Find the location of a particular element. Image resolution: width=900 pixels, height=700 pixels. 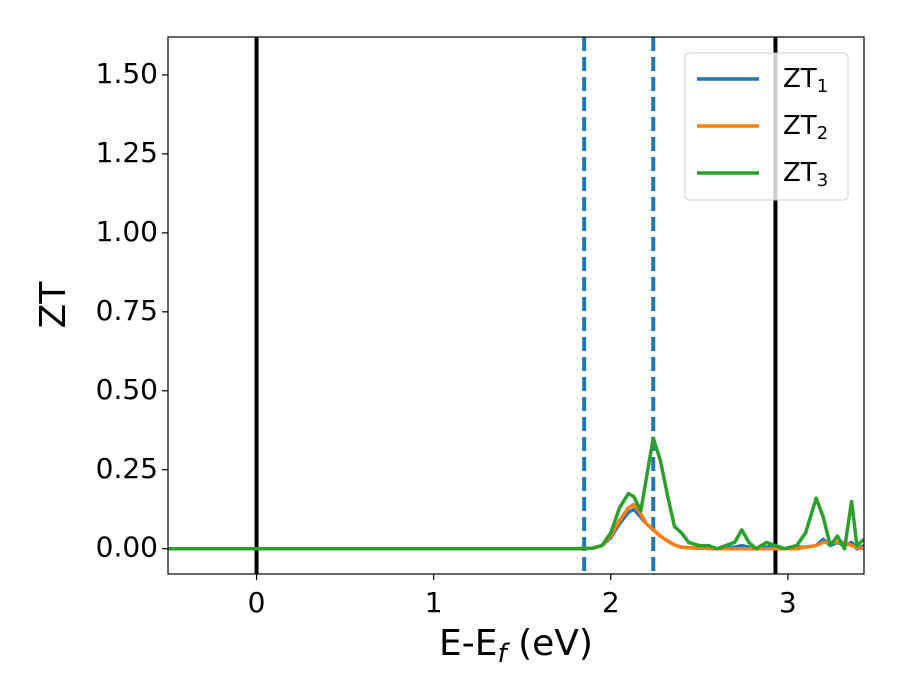

y-tick-label: 0.25 is located at coordinates (127, 468).